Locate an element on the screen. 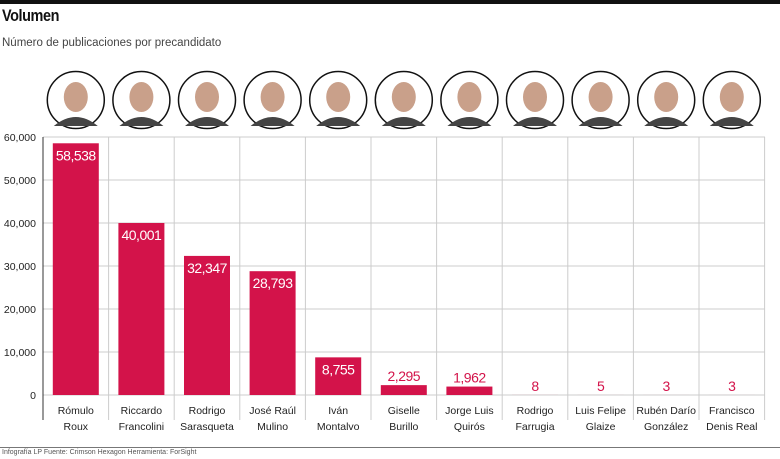 The height and width of the screenshot is (459, 780). x-tick-label: Burillo is located at coordinates (403, 427).